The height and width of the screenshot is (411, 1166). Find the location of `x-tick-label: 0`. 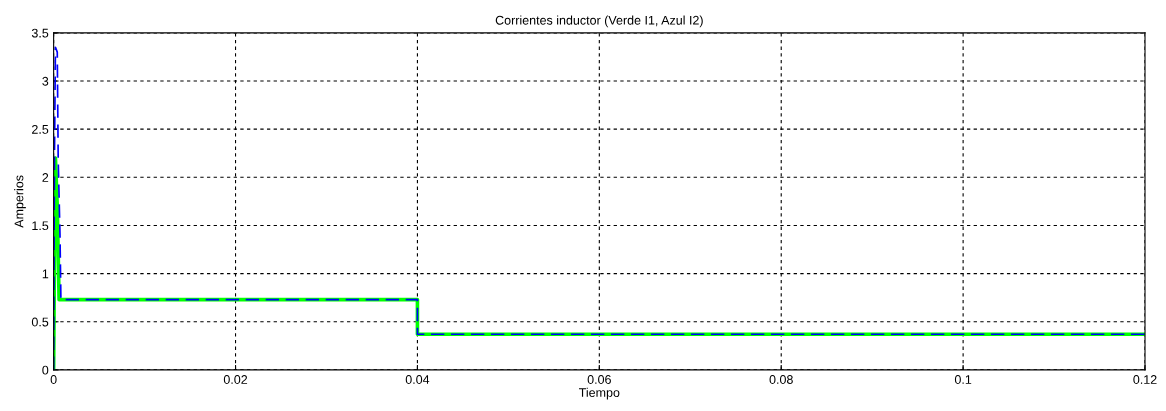

x-tick-label: 0 is located at coordinates (53, 379).